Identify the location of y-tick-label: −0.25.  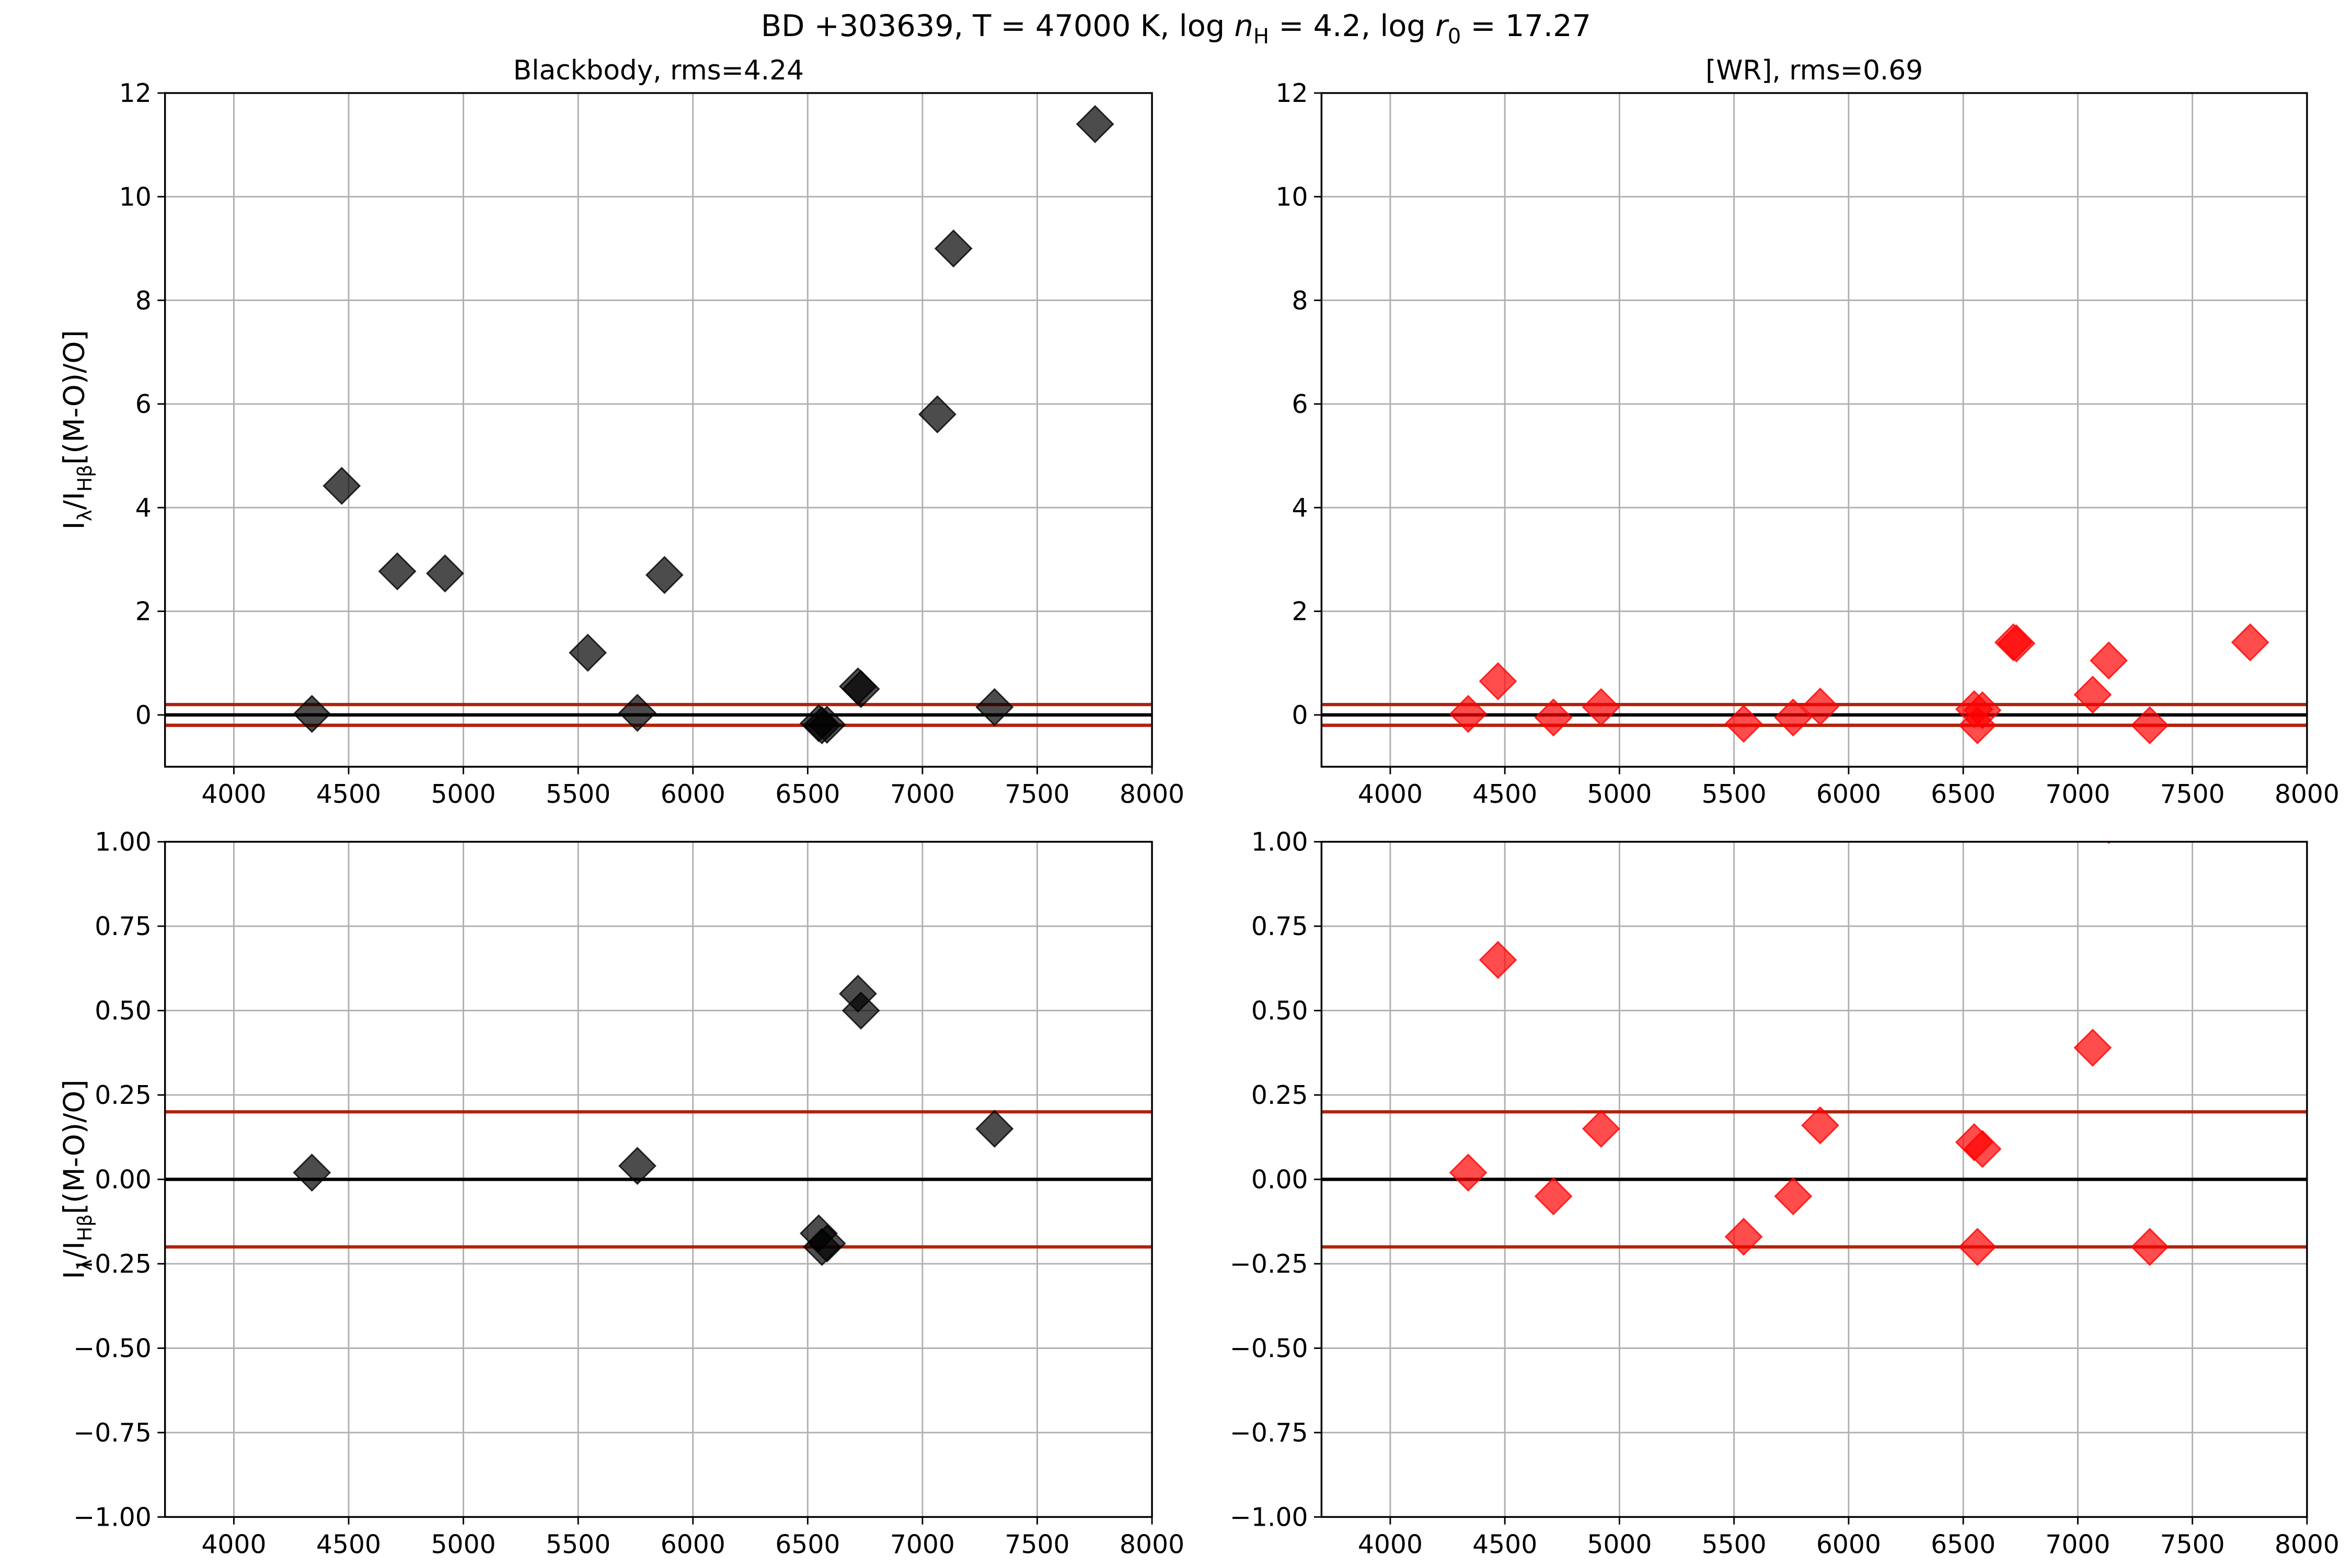
(112, 1264).